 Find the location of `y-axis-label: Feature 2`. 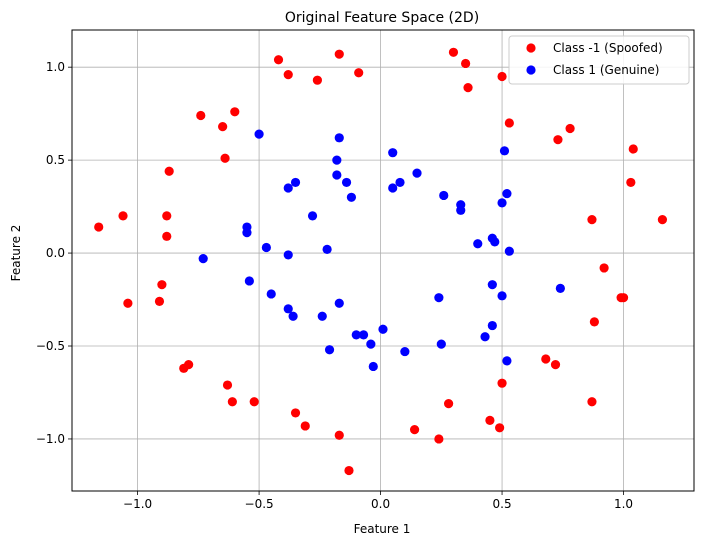

y-axis-label: Feature 2 is located at coordinates (16, 253).